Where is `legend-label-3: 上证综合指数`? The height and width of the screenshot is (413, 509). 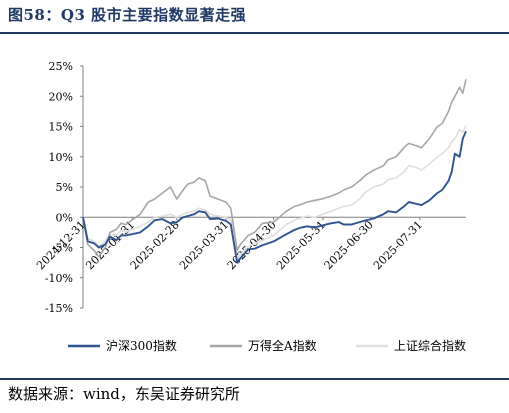
legend-label-3: 上证综合指数 is located at coordinates (430, 345).